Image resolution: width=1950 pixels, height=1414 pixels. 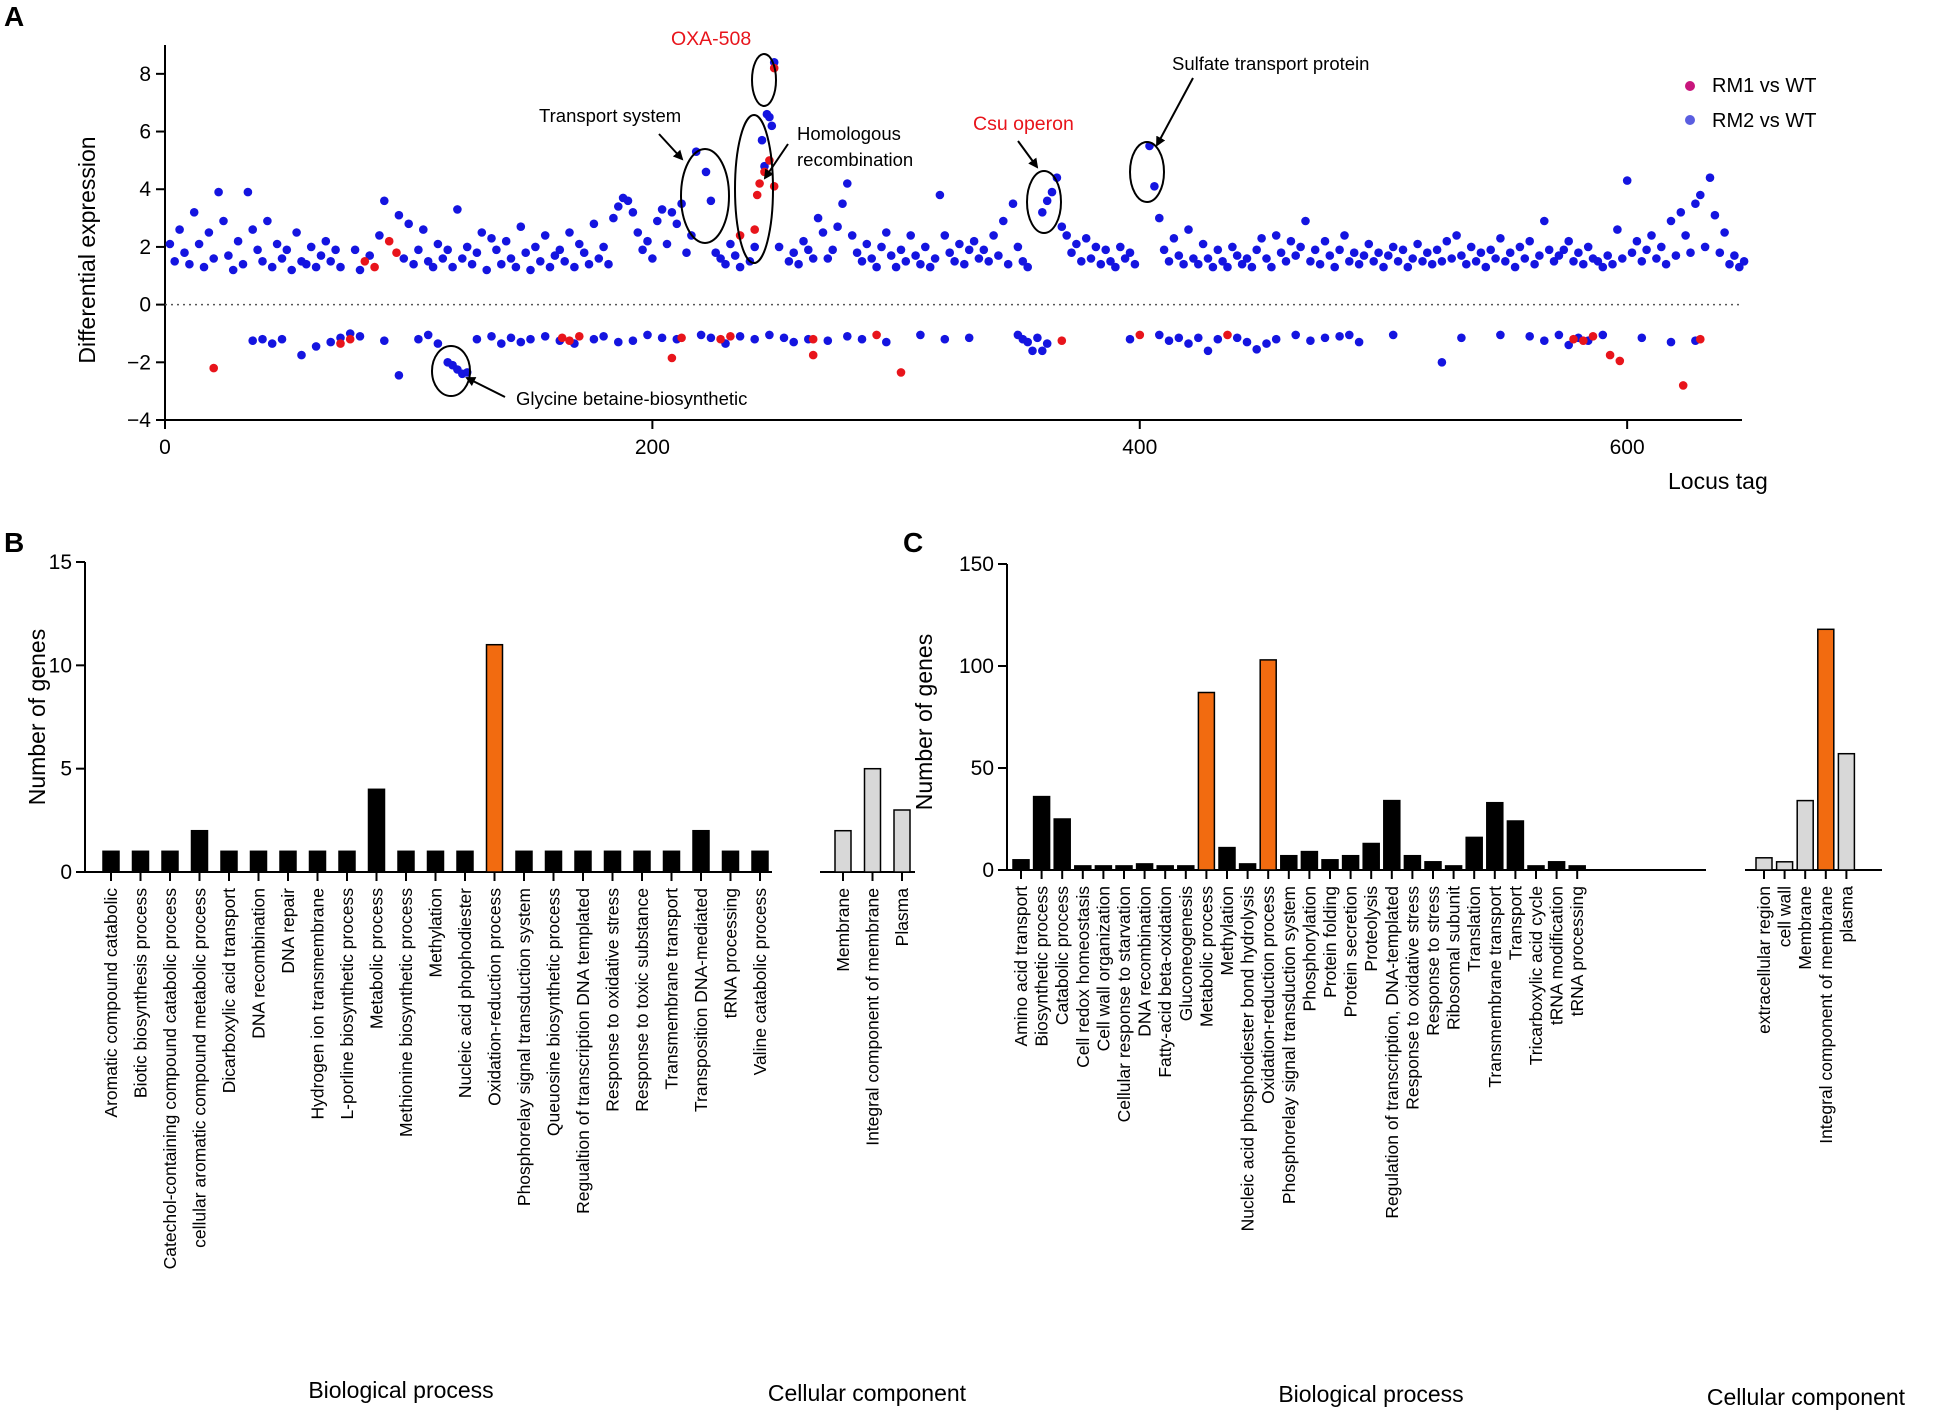 What do you see at coordinates (1289, 1045) in the screenshot?
I see `category-label-c: Phosphorelay signal transduction system` at bounding box center [1289, 1045].